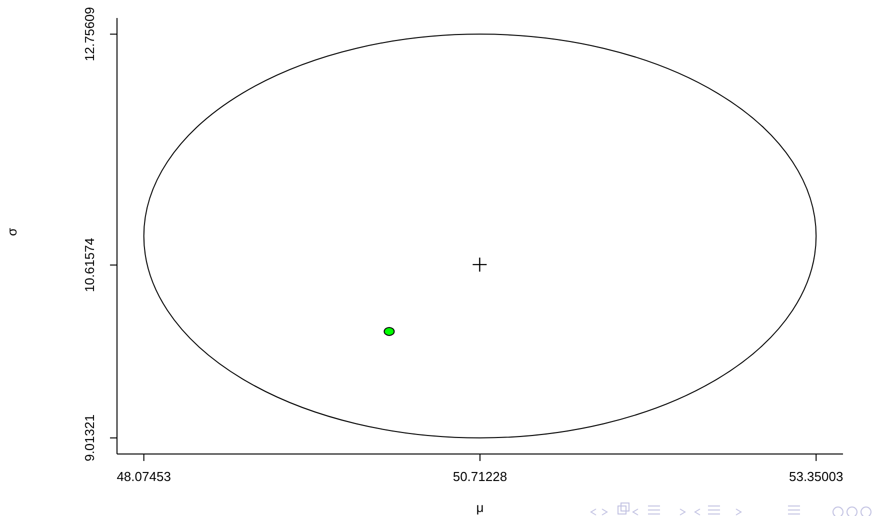  What do you see at coordinates (89, 265) in the screenshot?
I see `y-tick-label: 10.61574` at bounding box center [89, 265].